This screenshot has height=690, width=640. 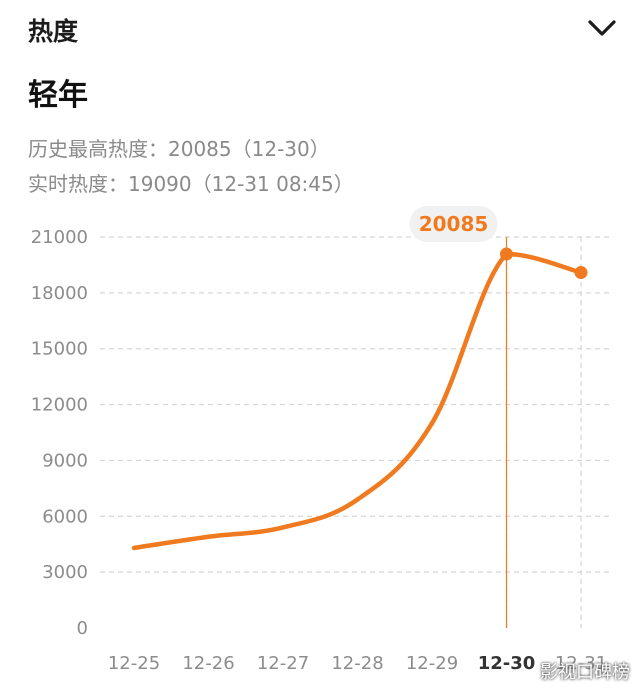 What do you see at coordinates (323, 28) in the screenshot?
I see `heat-header: 热度` at bounding box center [323, 28].